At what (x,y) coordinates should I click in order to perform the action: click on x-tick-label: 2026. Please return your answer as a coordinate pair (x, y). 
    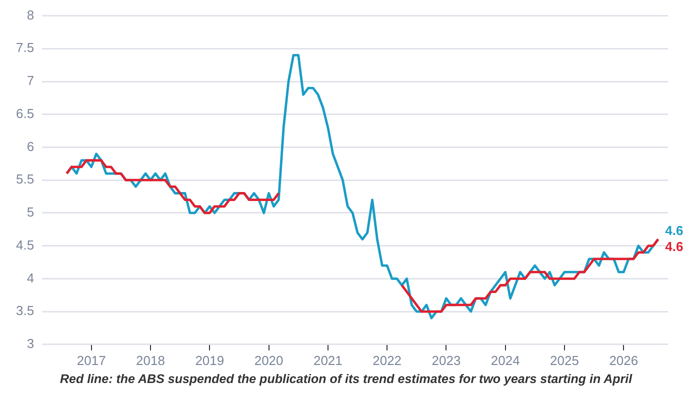
    Looking at the image, I should click on (623, 360).